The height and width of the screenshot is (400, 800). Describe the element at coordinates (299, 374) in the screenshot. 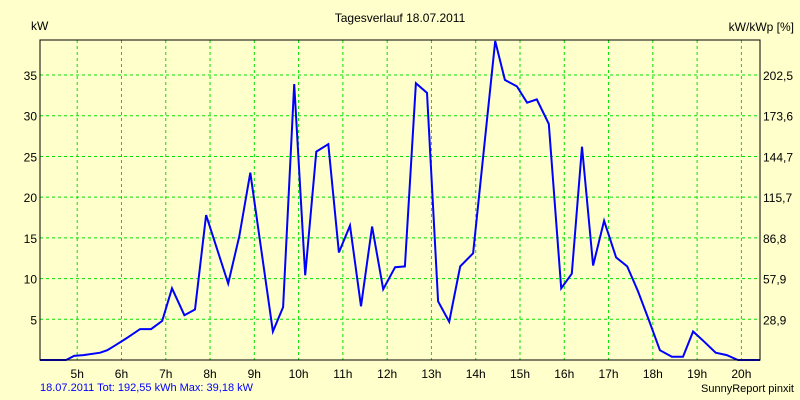

I see `x-tick-label: 10h` at that location.